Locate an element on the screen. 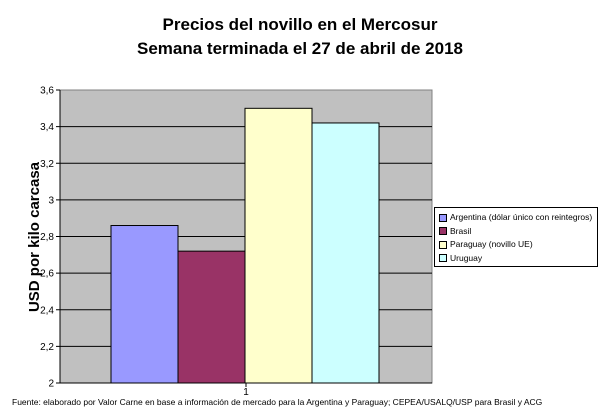 Image resolution: width=600 pixels, height=415 pixels. bar-paraguay is located at coordinates (278, 245).